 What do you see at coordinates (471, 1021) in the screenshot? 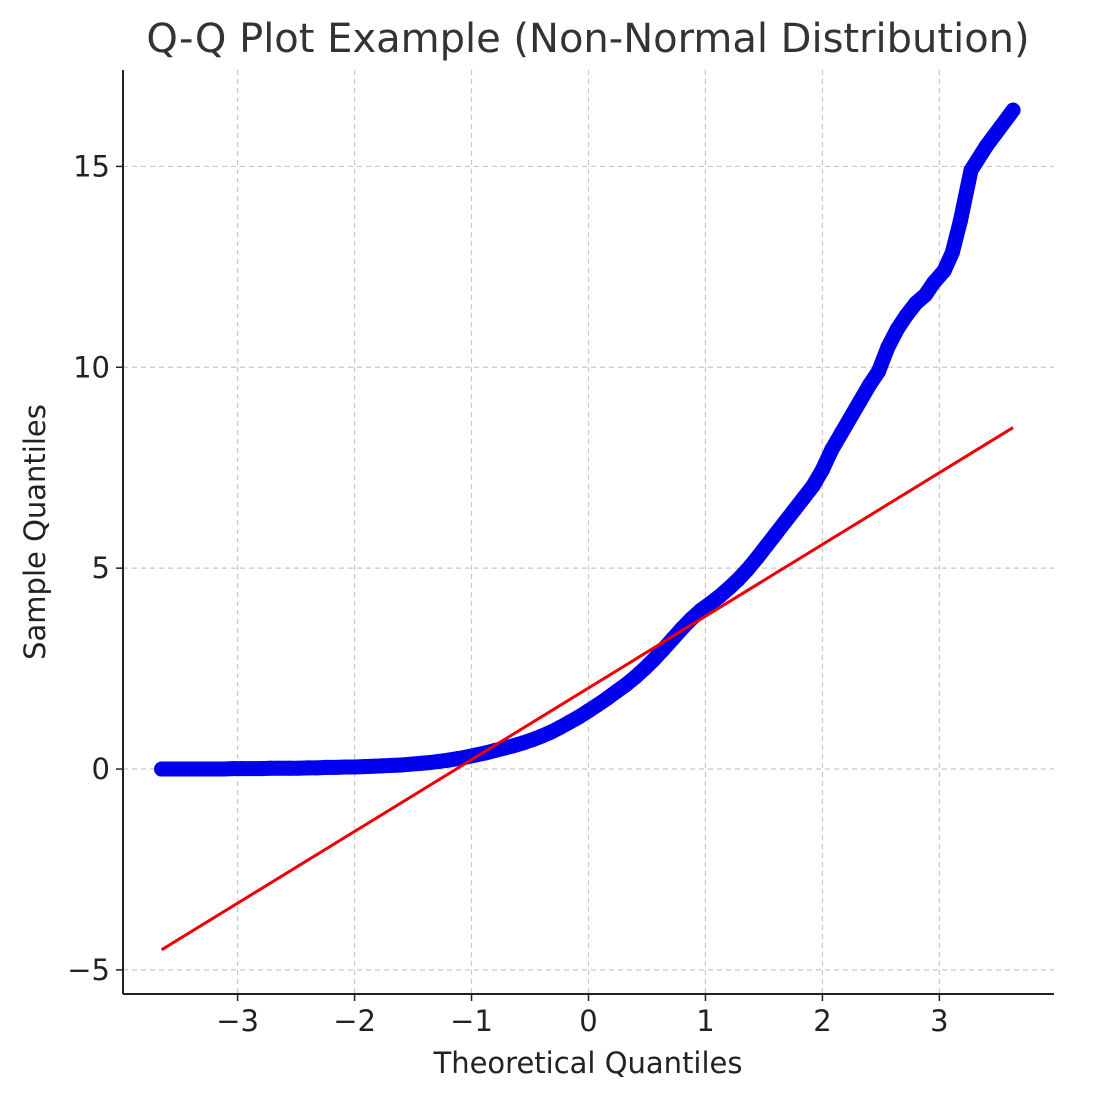
I see `x-tick-label: −1` at bounding box center [471, 1021].